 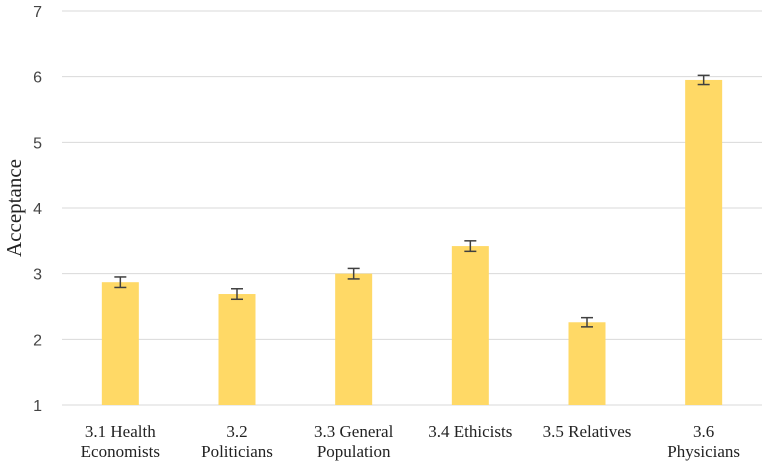 I want to click on x-tick-label-line: 3.4 Ethicists, so click(x=470, y=431).